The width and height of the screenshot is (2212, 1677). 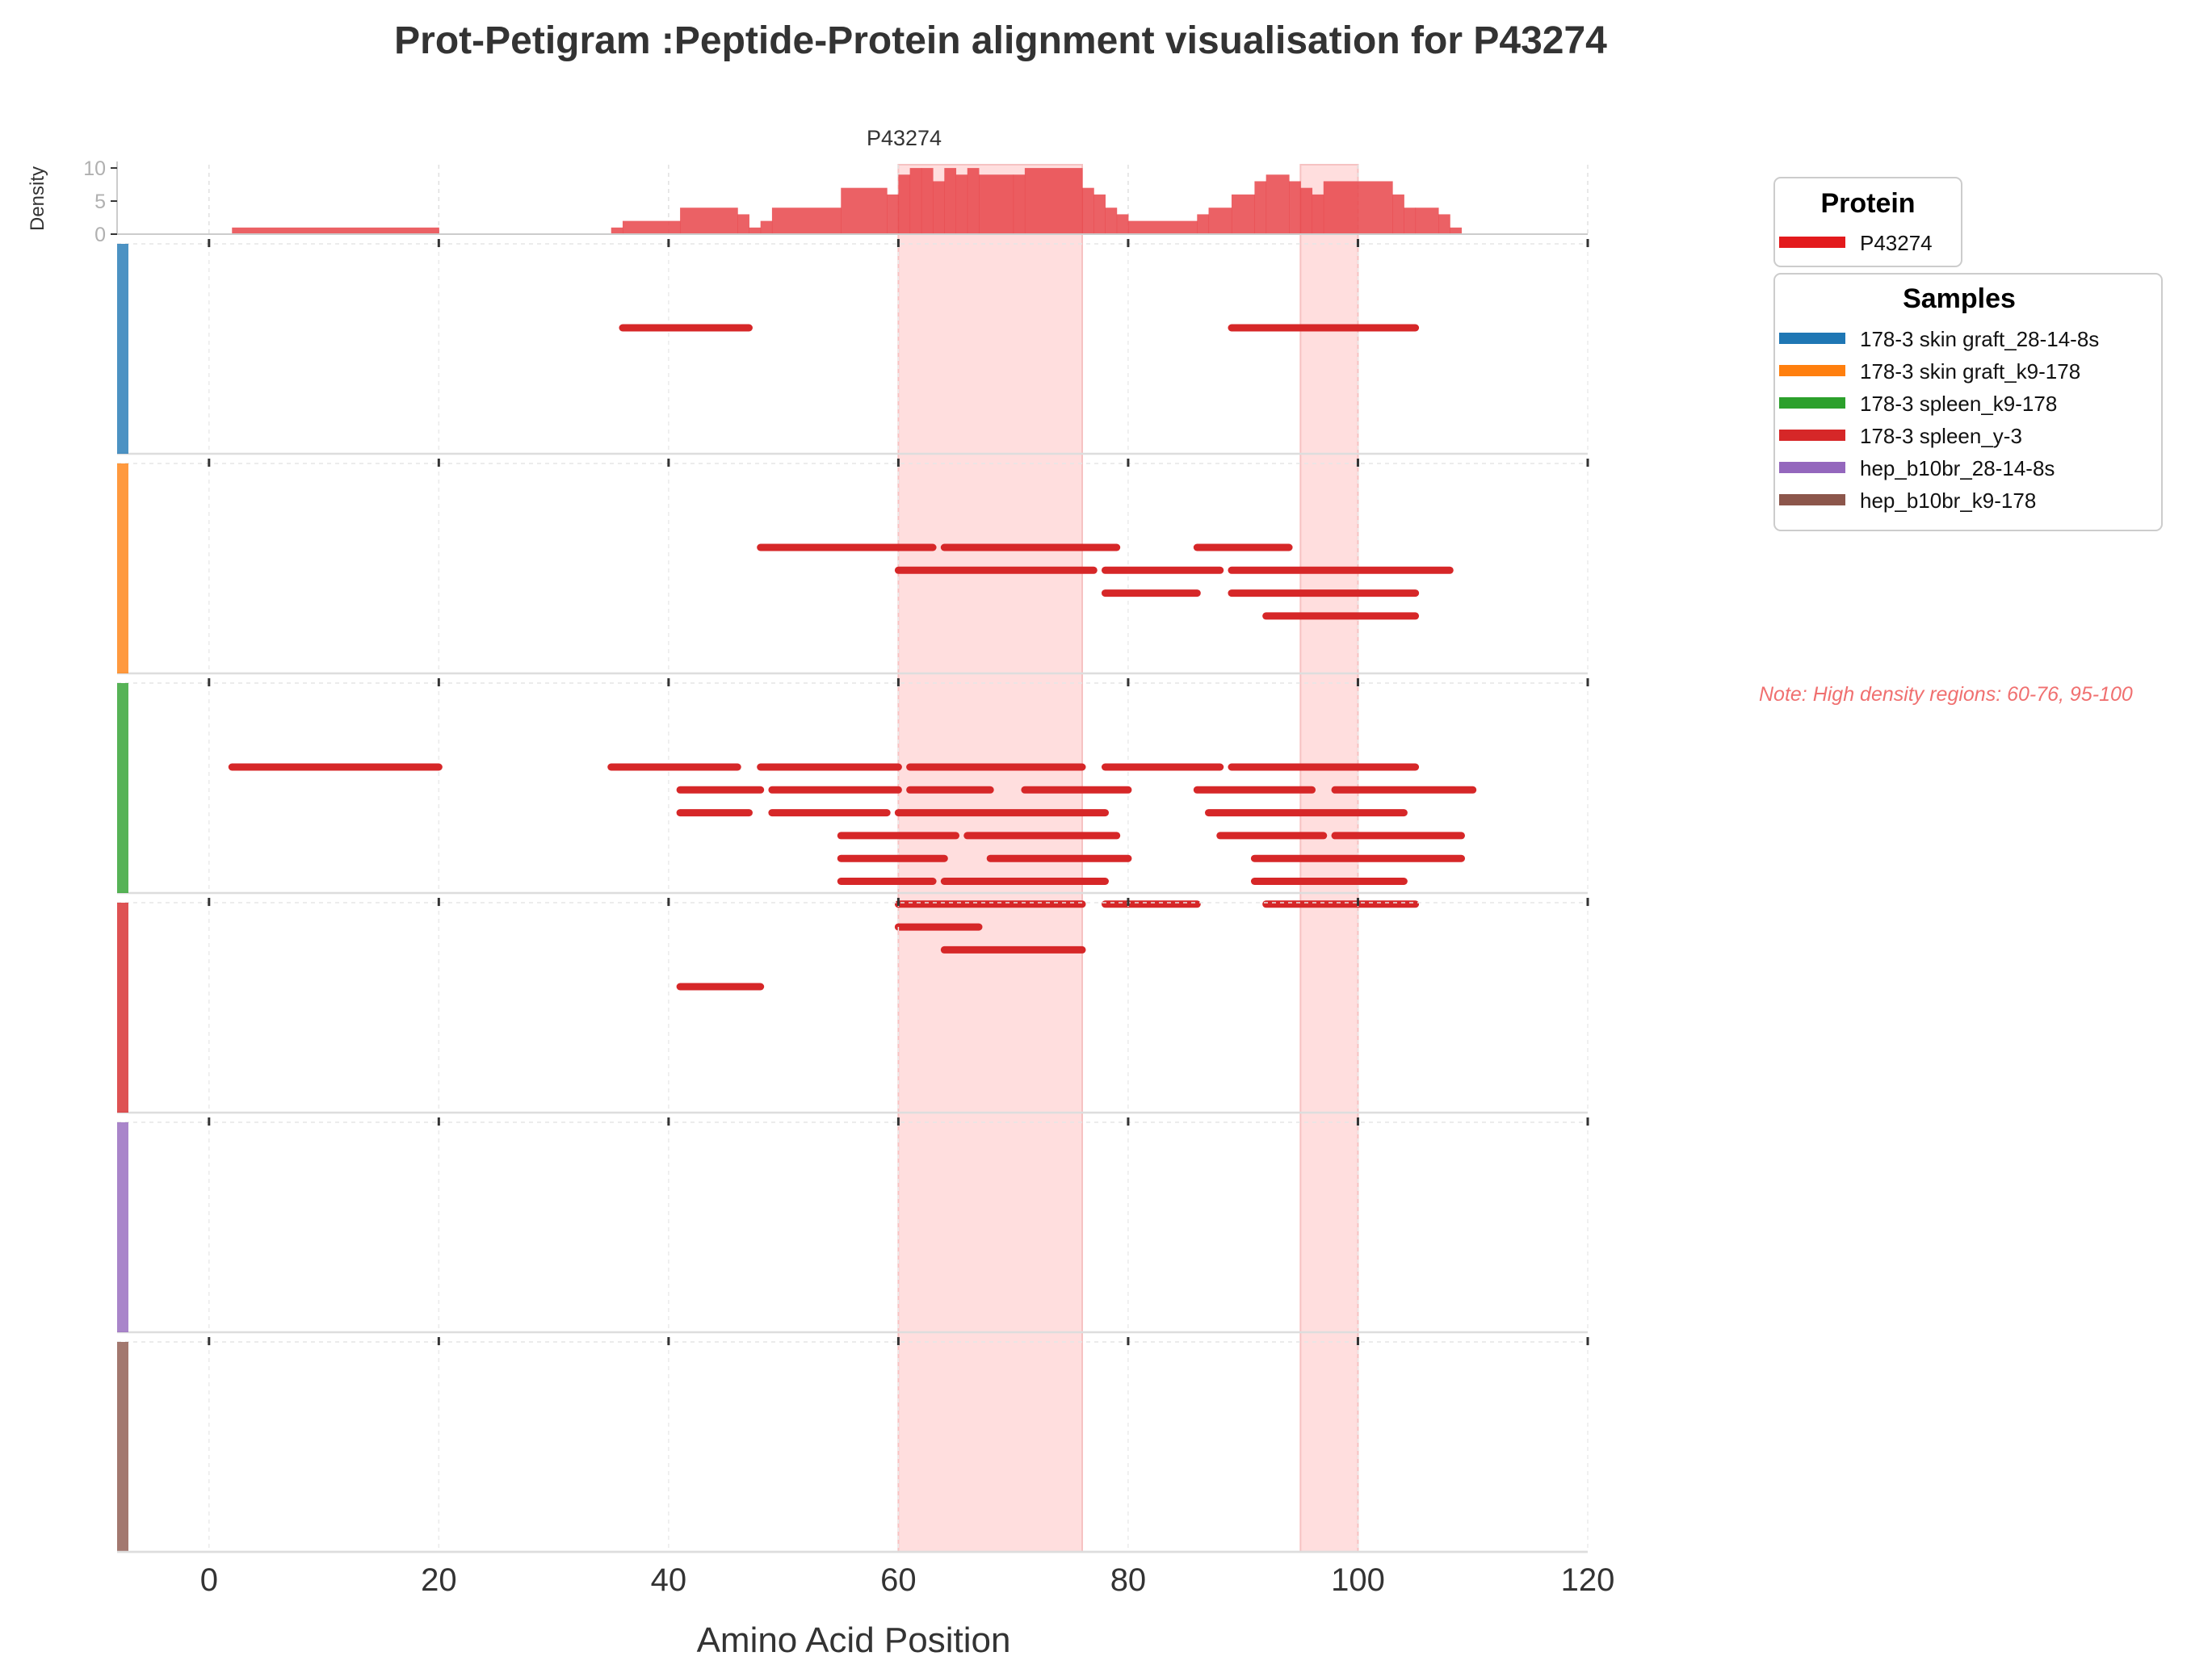 I want to click on legend-sample-label-4: hep_b10br_28-14-8s, so click(x=1957, y=468).